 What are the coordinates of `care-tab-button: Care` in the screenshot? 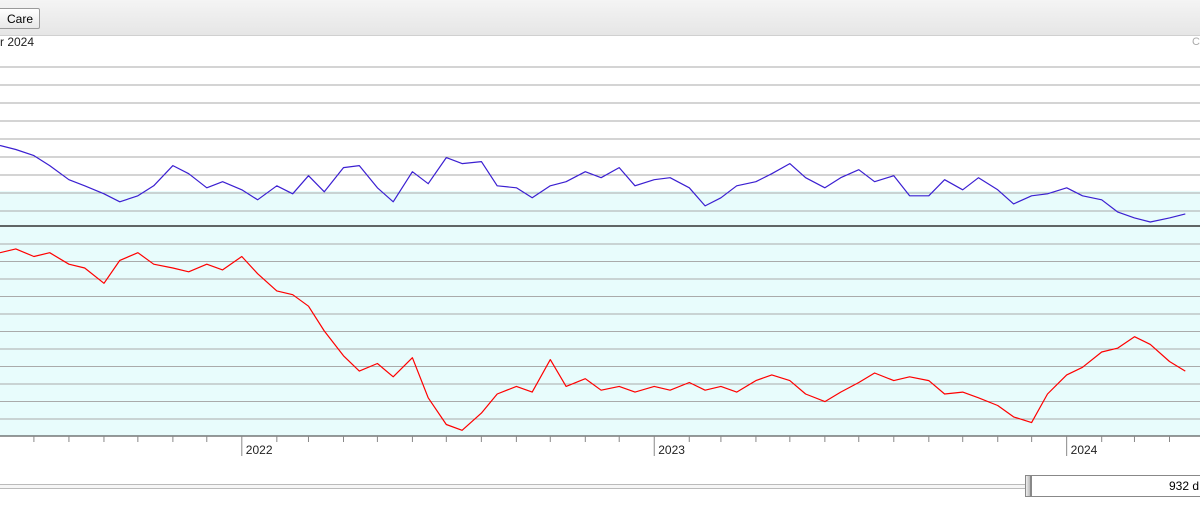 It's located at (20, 18).